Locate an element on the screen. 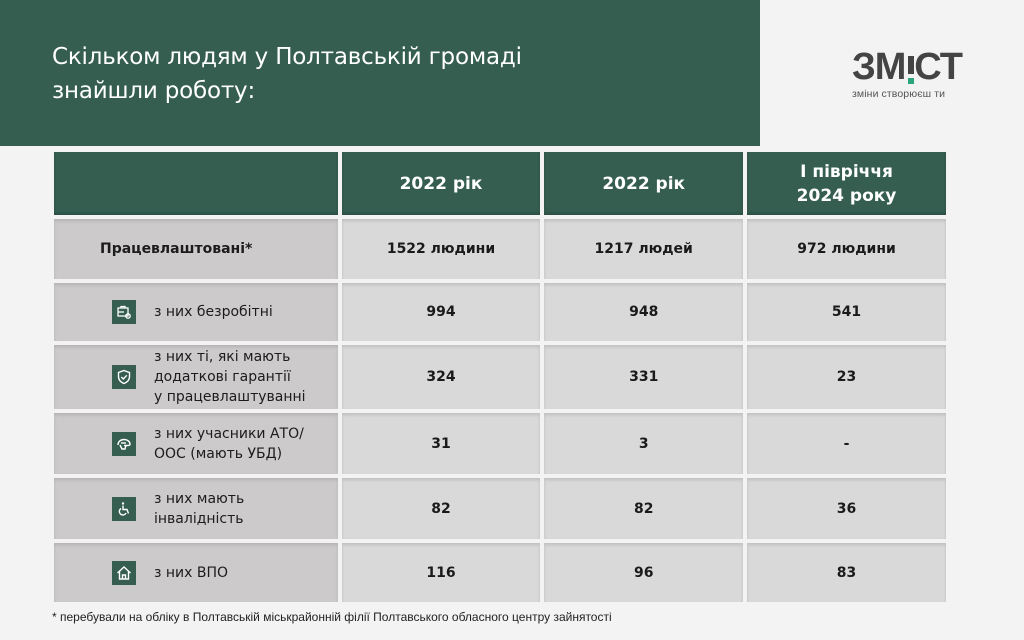  table-cell: 324 is located at coordinates (441, 377).